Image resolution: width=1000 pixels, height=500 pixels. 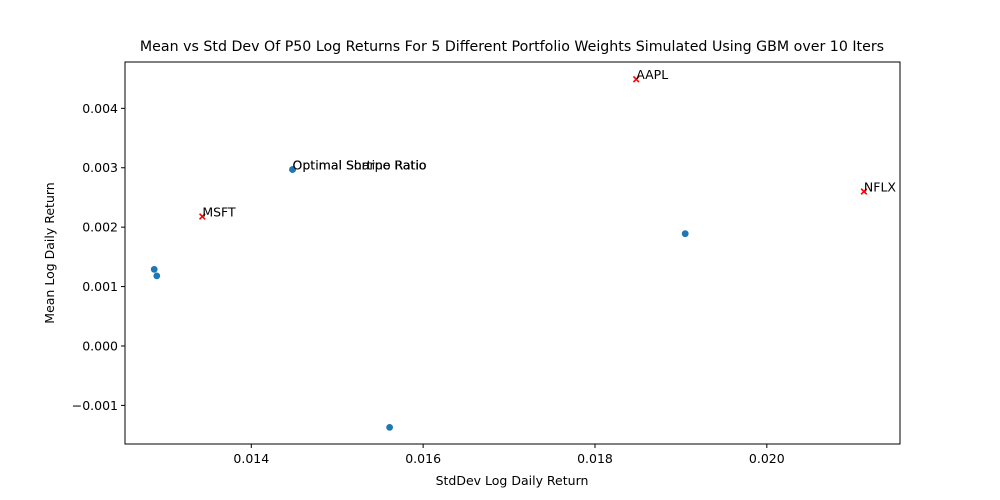 I want to click on y-tick-label: 0.000, so click(x=100, y=345).